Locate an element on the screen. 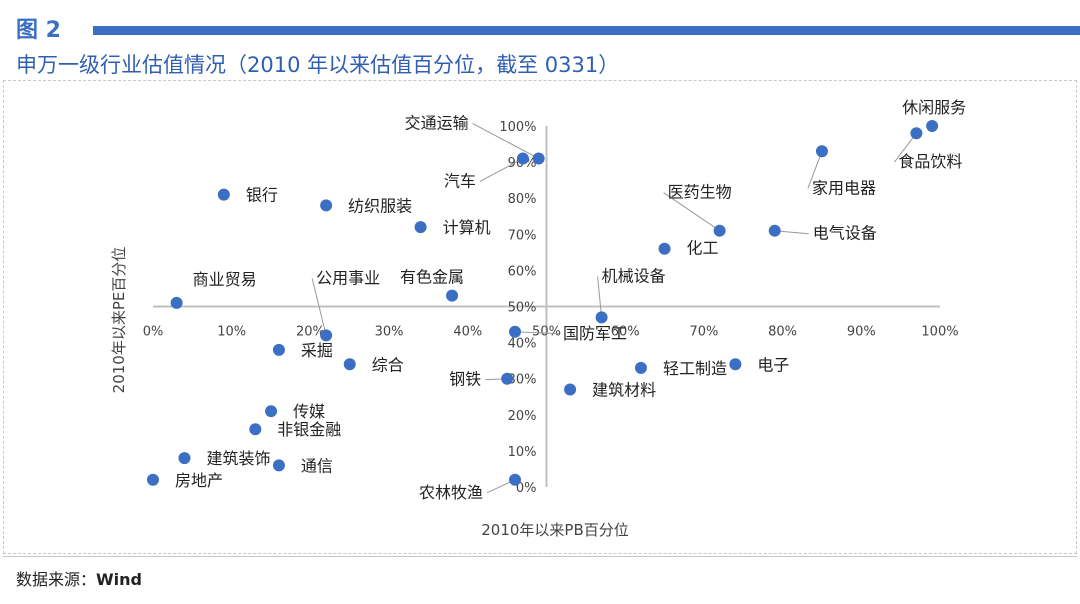 Image resolution: width=1080 pixels, height=604 pixels. point-label: 银行 is located at coordinates (262, 195).